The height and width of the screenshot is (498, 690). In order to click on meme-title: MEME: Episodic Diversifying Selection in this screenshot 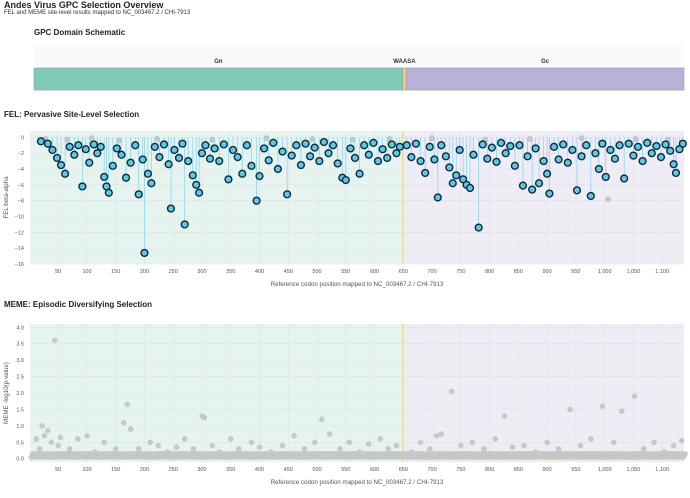, I will do `click(78, 304)`.